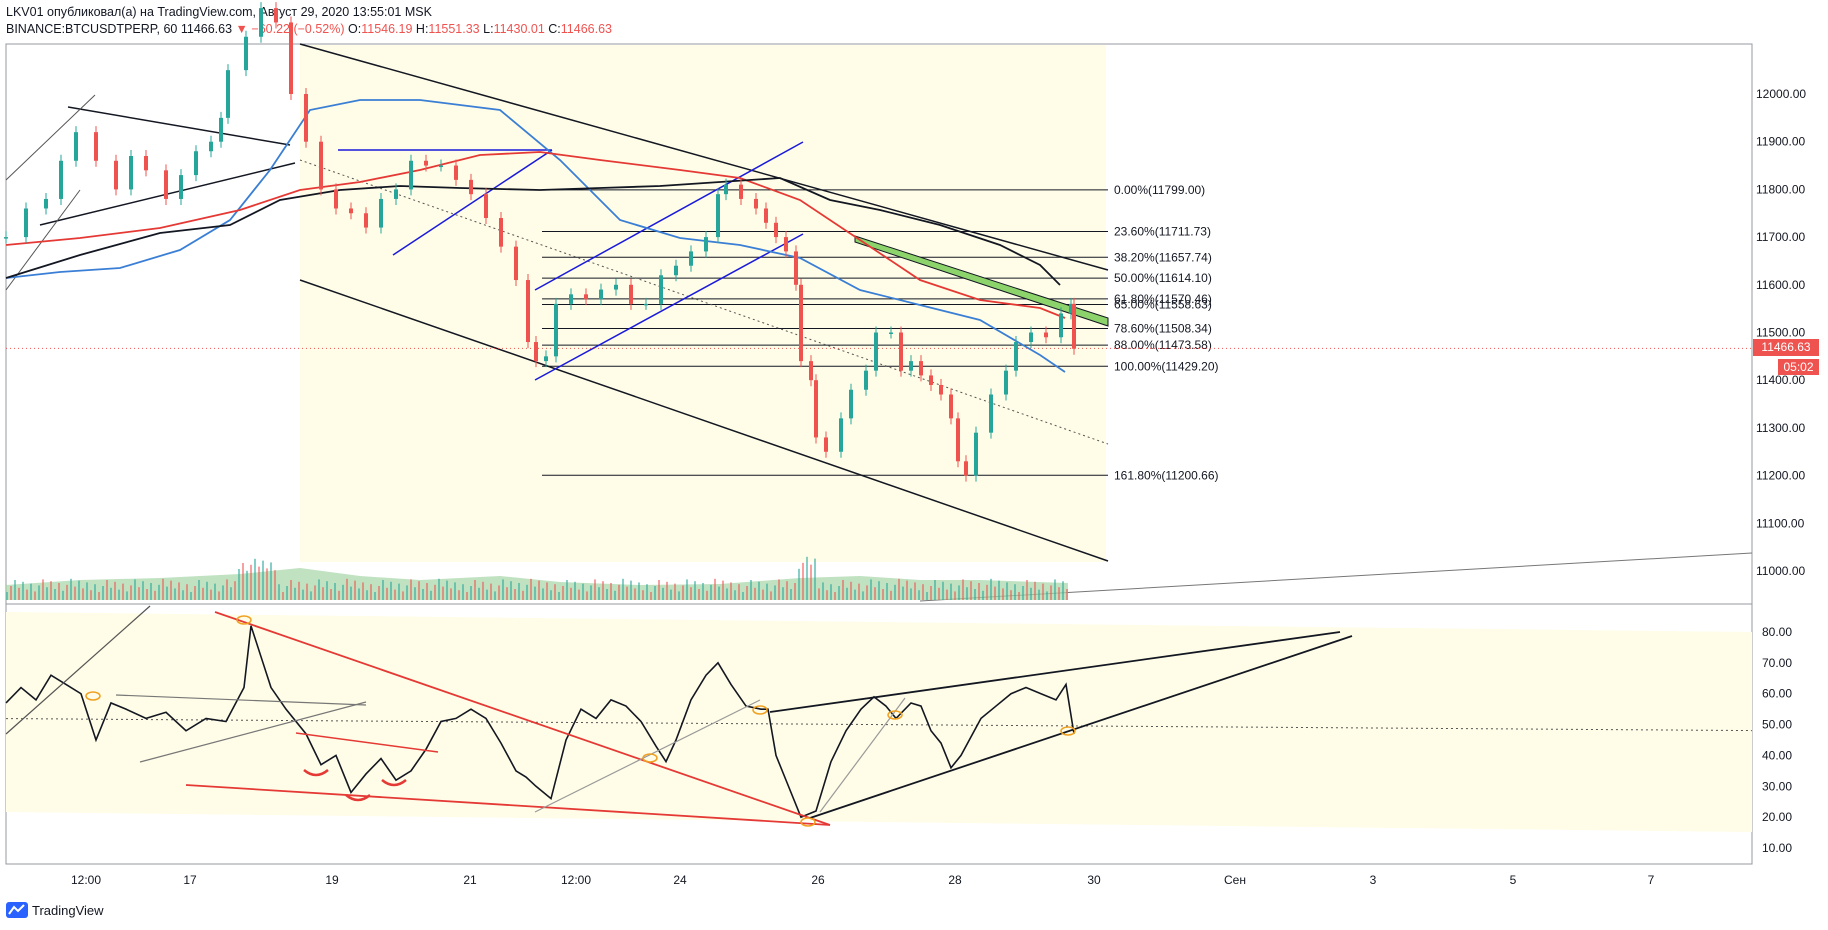  What do you see at coordinates (92, 29) in the screenshot?
I see `symbol-name: BINANCE:BTCUSDTPERP, 60` at bounding box center [92, 29].